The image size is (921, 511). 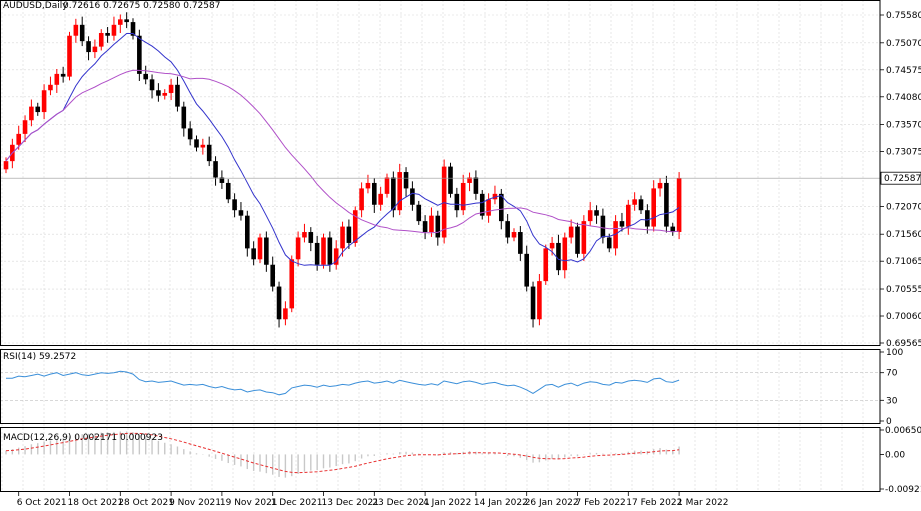 What do you see at coordinates (35, 6) in the screenshot?
I see `symbol-header: AUDUSD,Daily` at bounding box center [35, 6].